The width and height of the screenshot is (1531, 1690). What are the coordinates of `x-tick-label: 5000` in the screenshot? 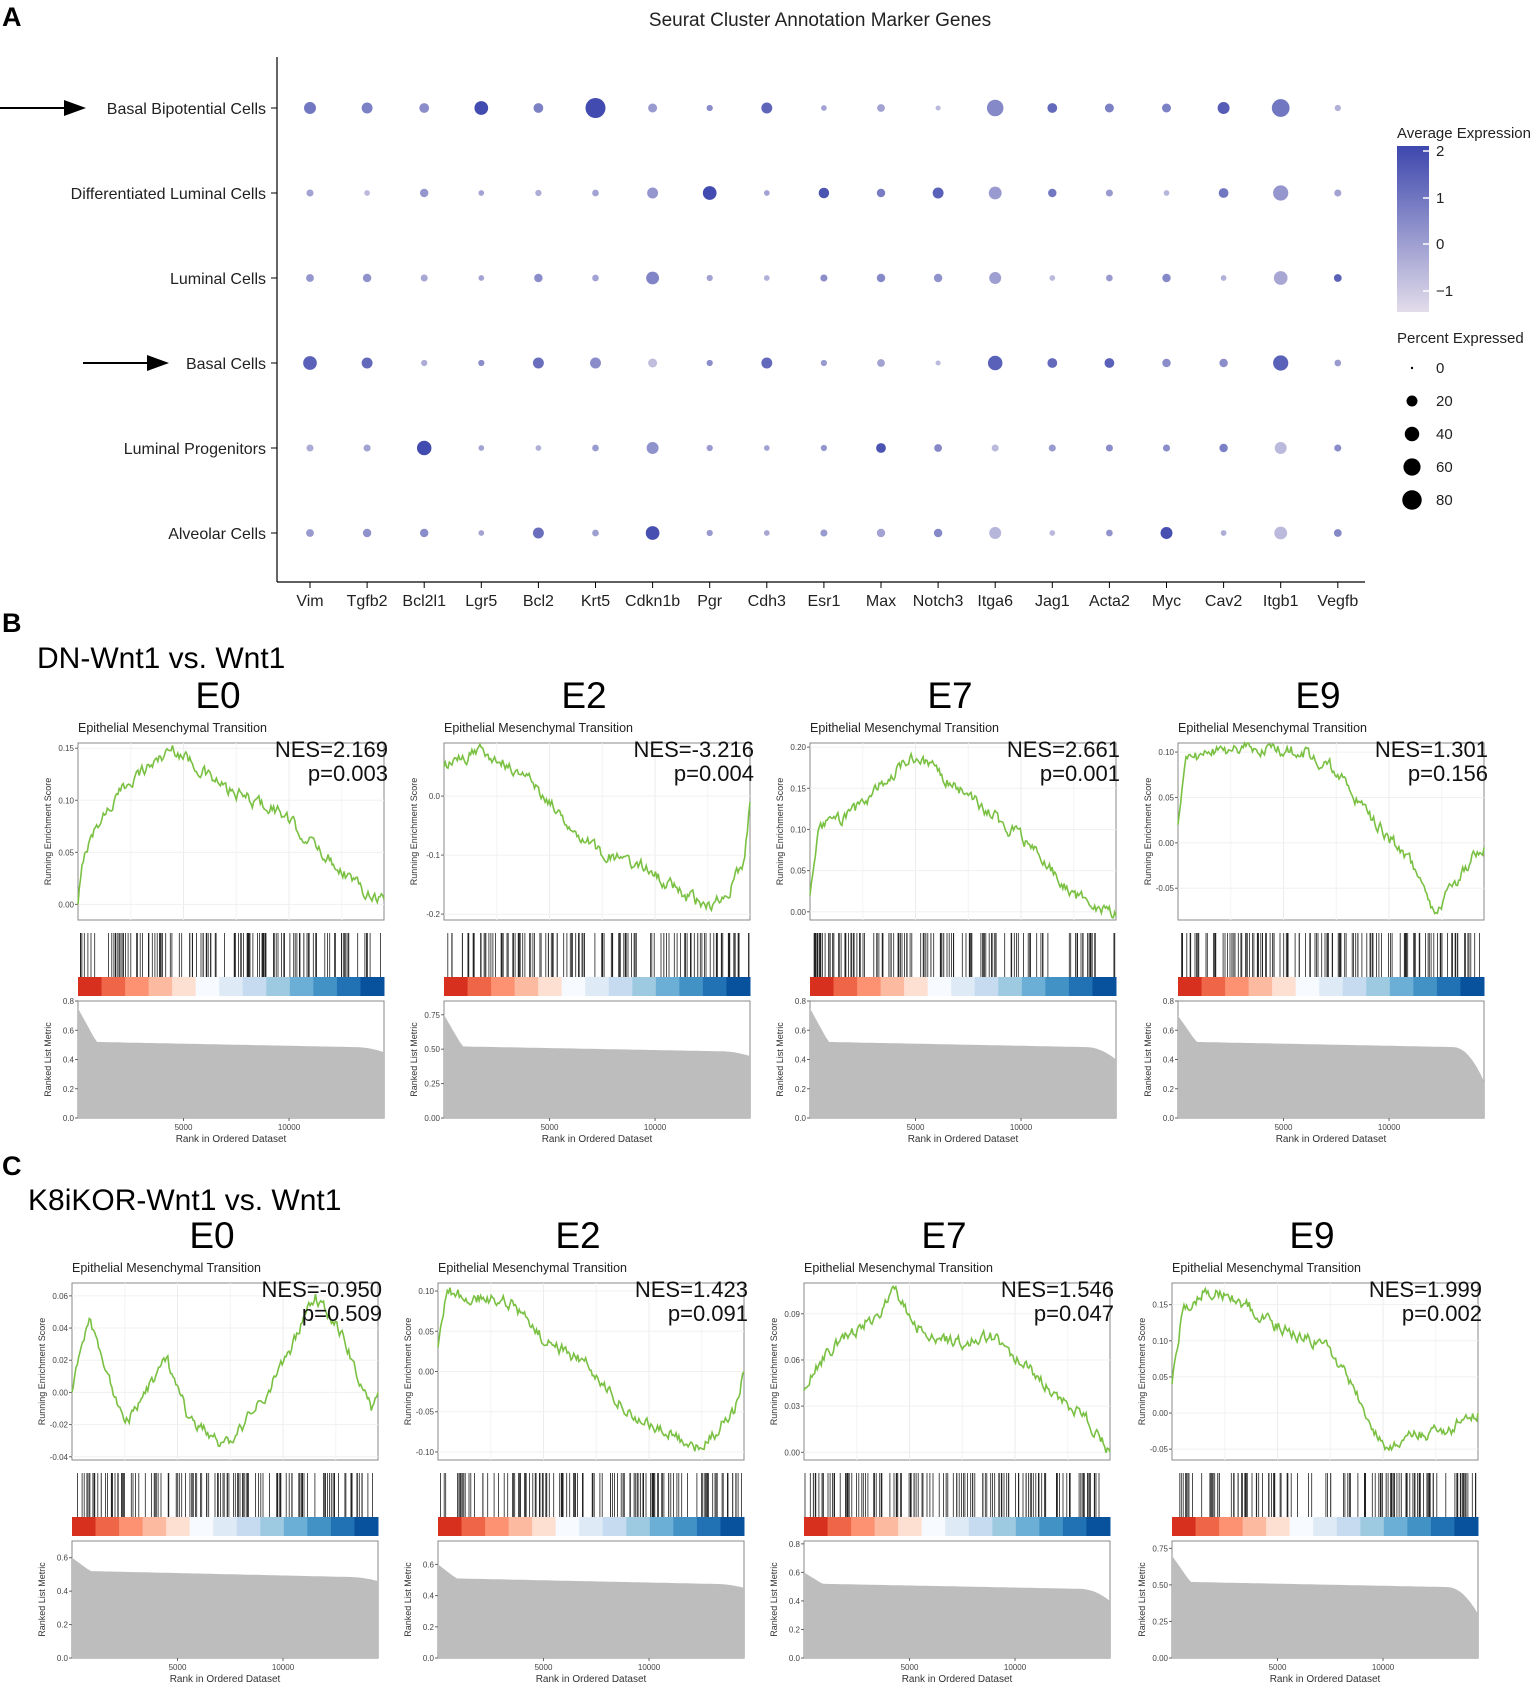 It's located at (550, 1127).